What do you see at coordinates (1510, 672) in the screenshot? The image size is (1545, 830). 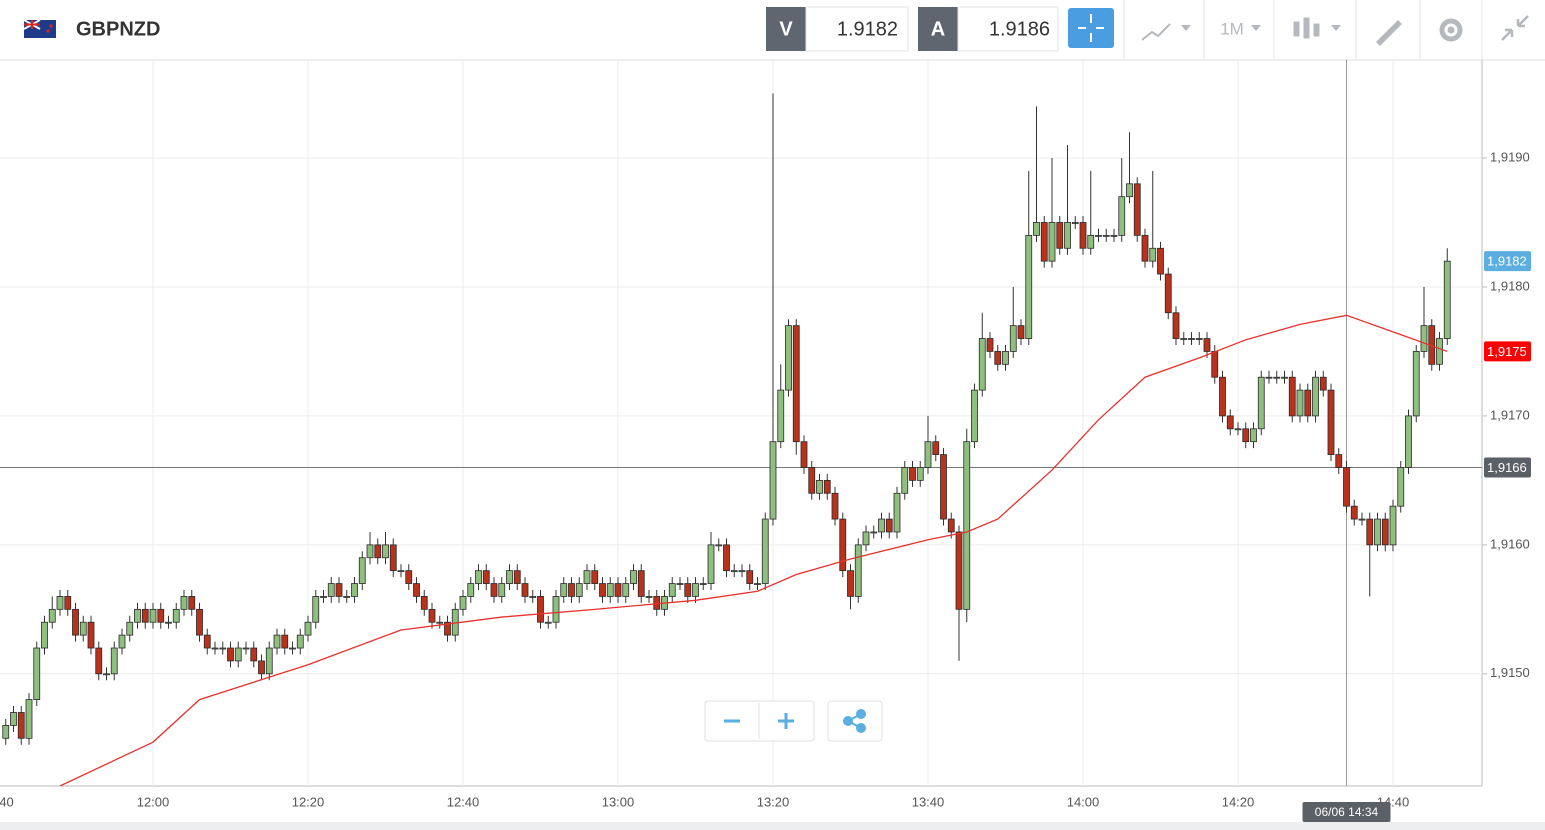 I see `y-tick-label: 1,9150` at bounding box center [1510, 672].